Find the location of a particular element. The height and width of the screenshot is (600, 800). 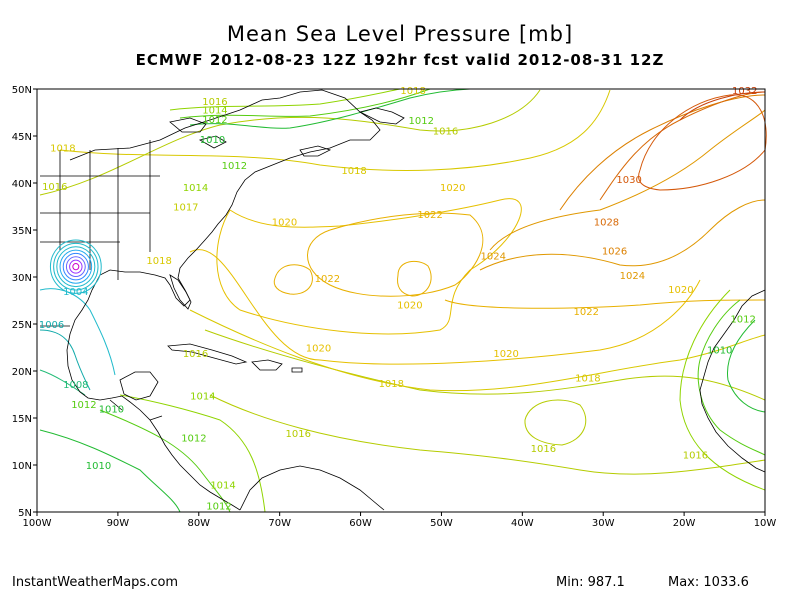

lon-label: 80W is located at coordinates (198, 523).